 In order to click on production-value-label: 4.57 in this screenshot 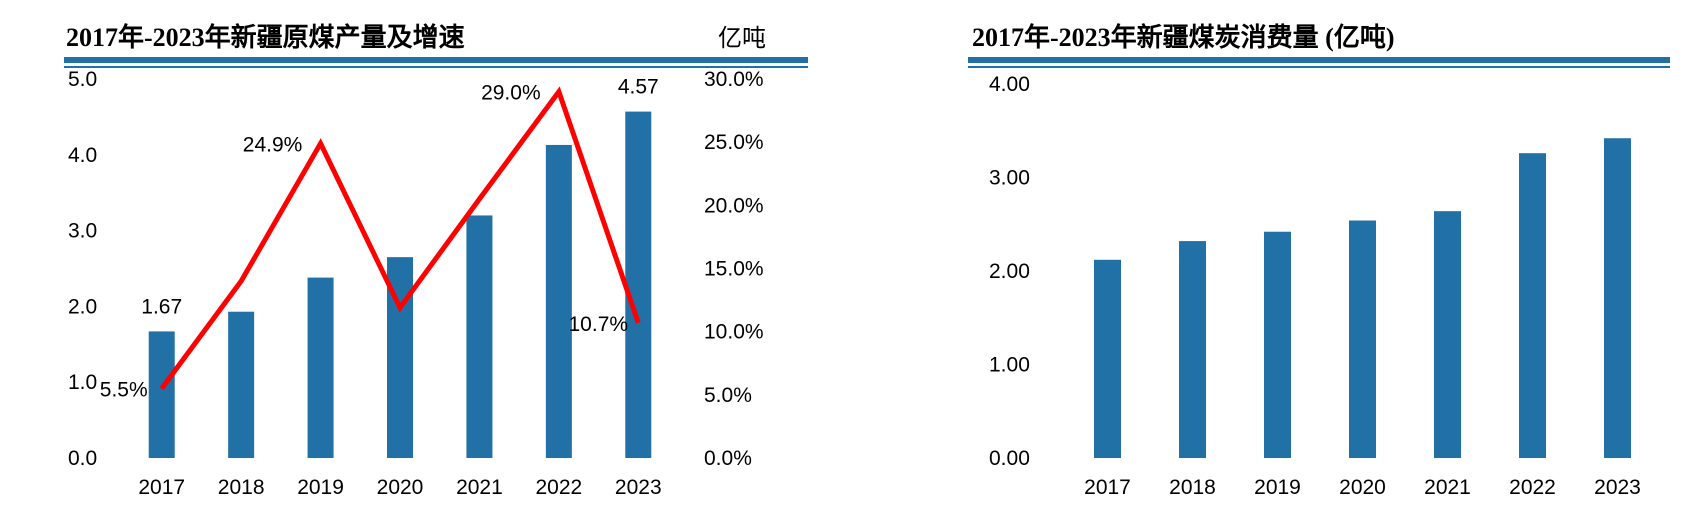, I will do `click(638, 87)`.